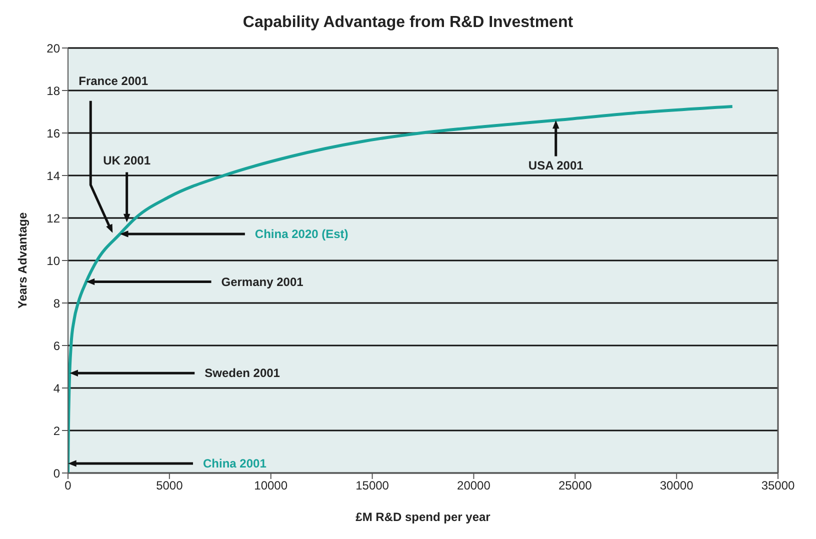 The width and height of the screenshot is (816, 539). Describe the element at coordinates (53, 261) in the screenshot. I see `y-tick-label: 10` at that location.